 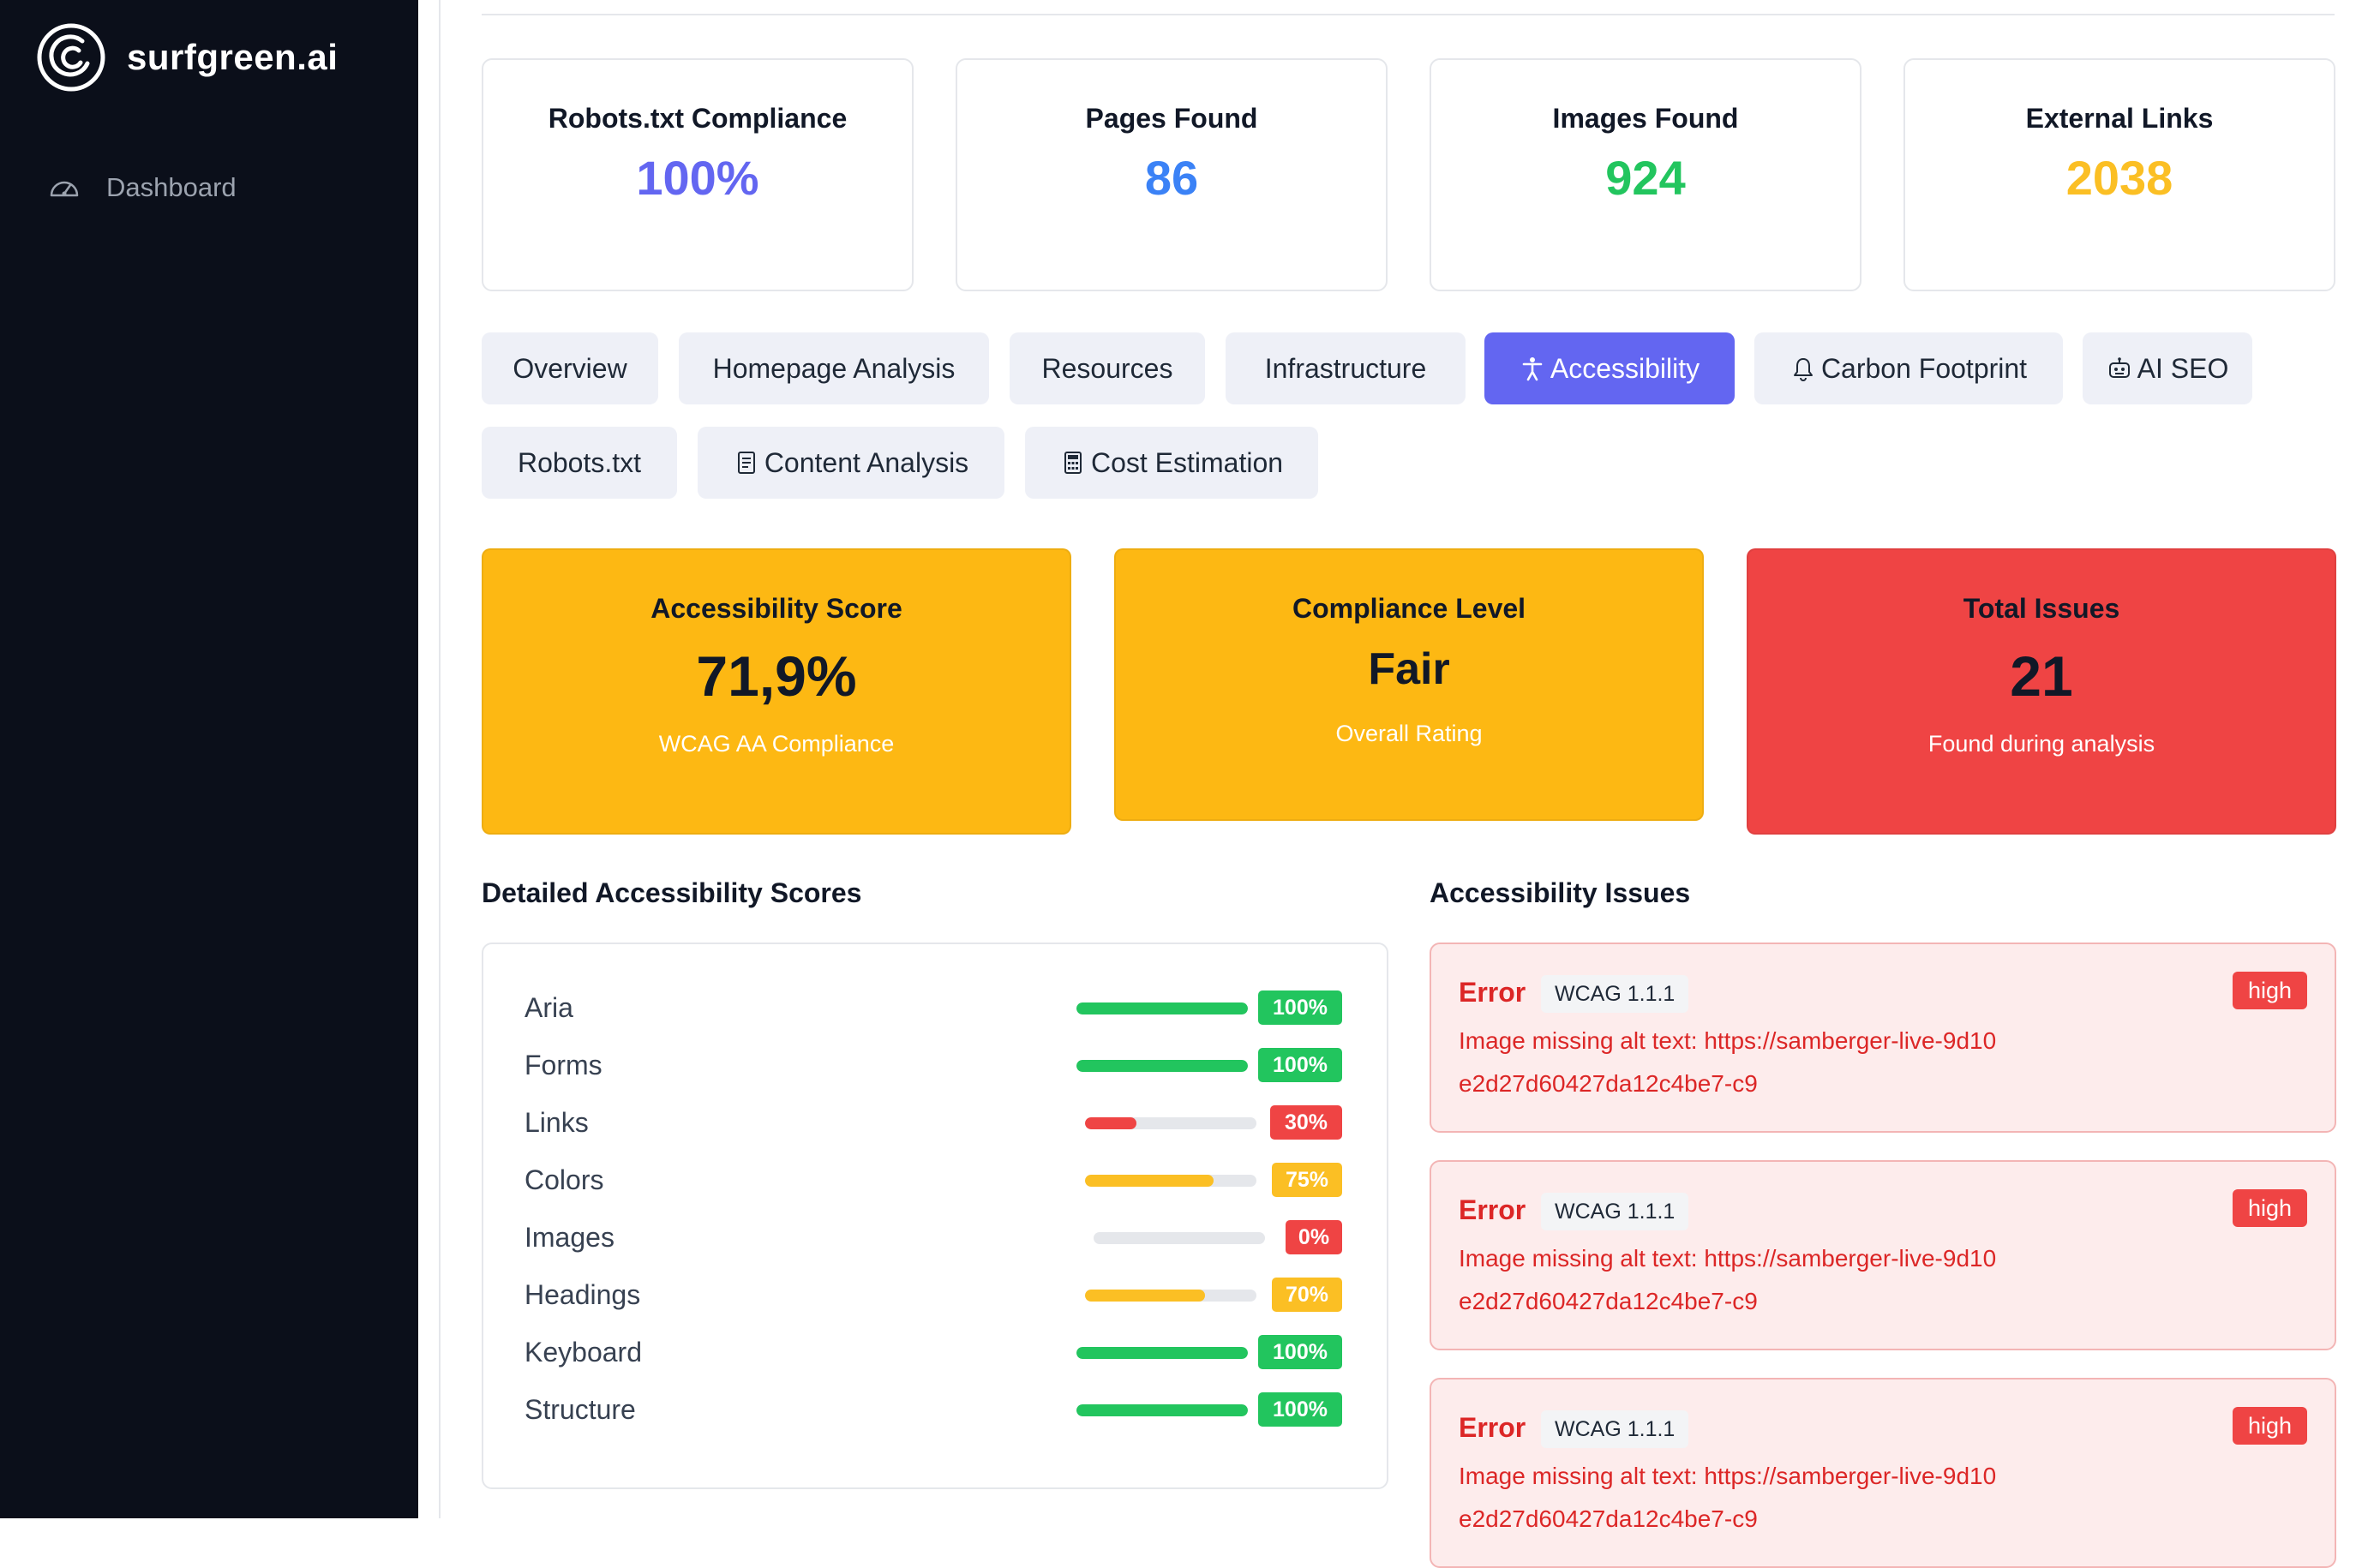 What do you see at coordinates (1306, 1122) in the screenshot?
I see `score-percent-badge: 30%` at bounding box center [1306, 1122].